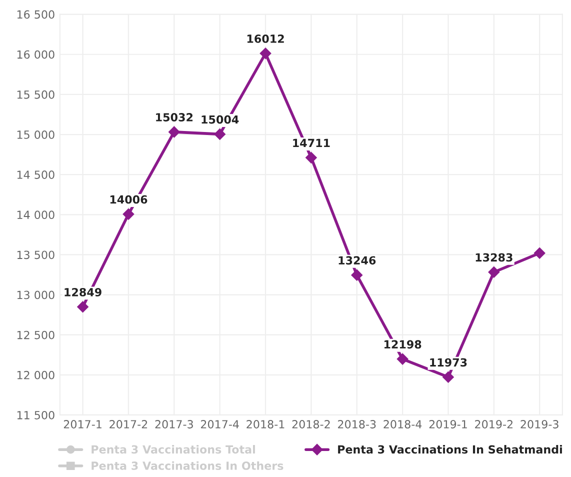  I want to click on x-tick-label: 2019-3, so click(539, 424).